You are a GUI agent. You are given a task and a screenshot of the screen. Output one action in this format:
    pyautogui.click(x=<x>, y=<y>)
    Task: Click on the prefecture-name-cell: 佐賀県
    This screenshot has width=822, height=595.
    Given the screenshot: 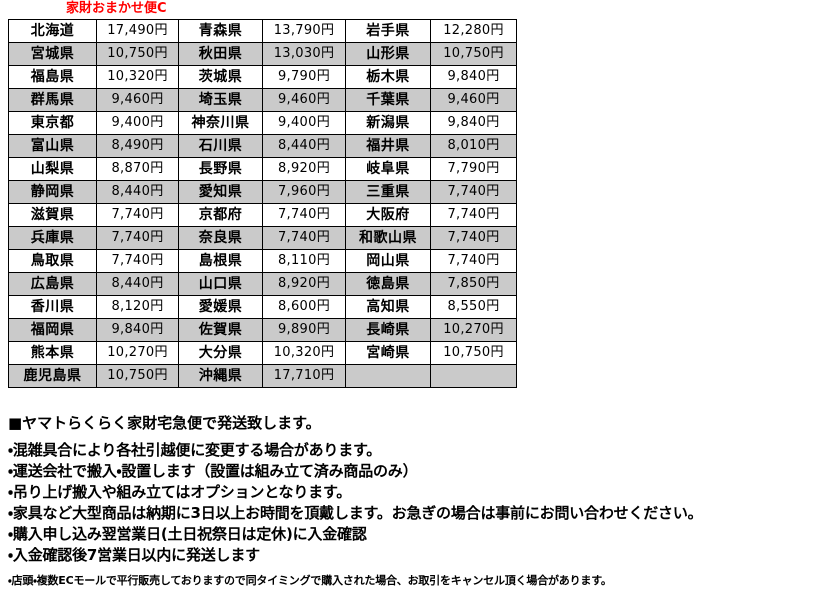 What is the action you would take?
    pyautogui.click(x=220, y=330)
    